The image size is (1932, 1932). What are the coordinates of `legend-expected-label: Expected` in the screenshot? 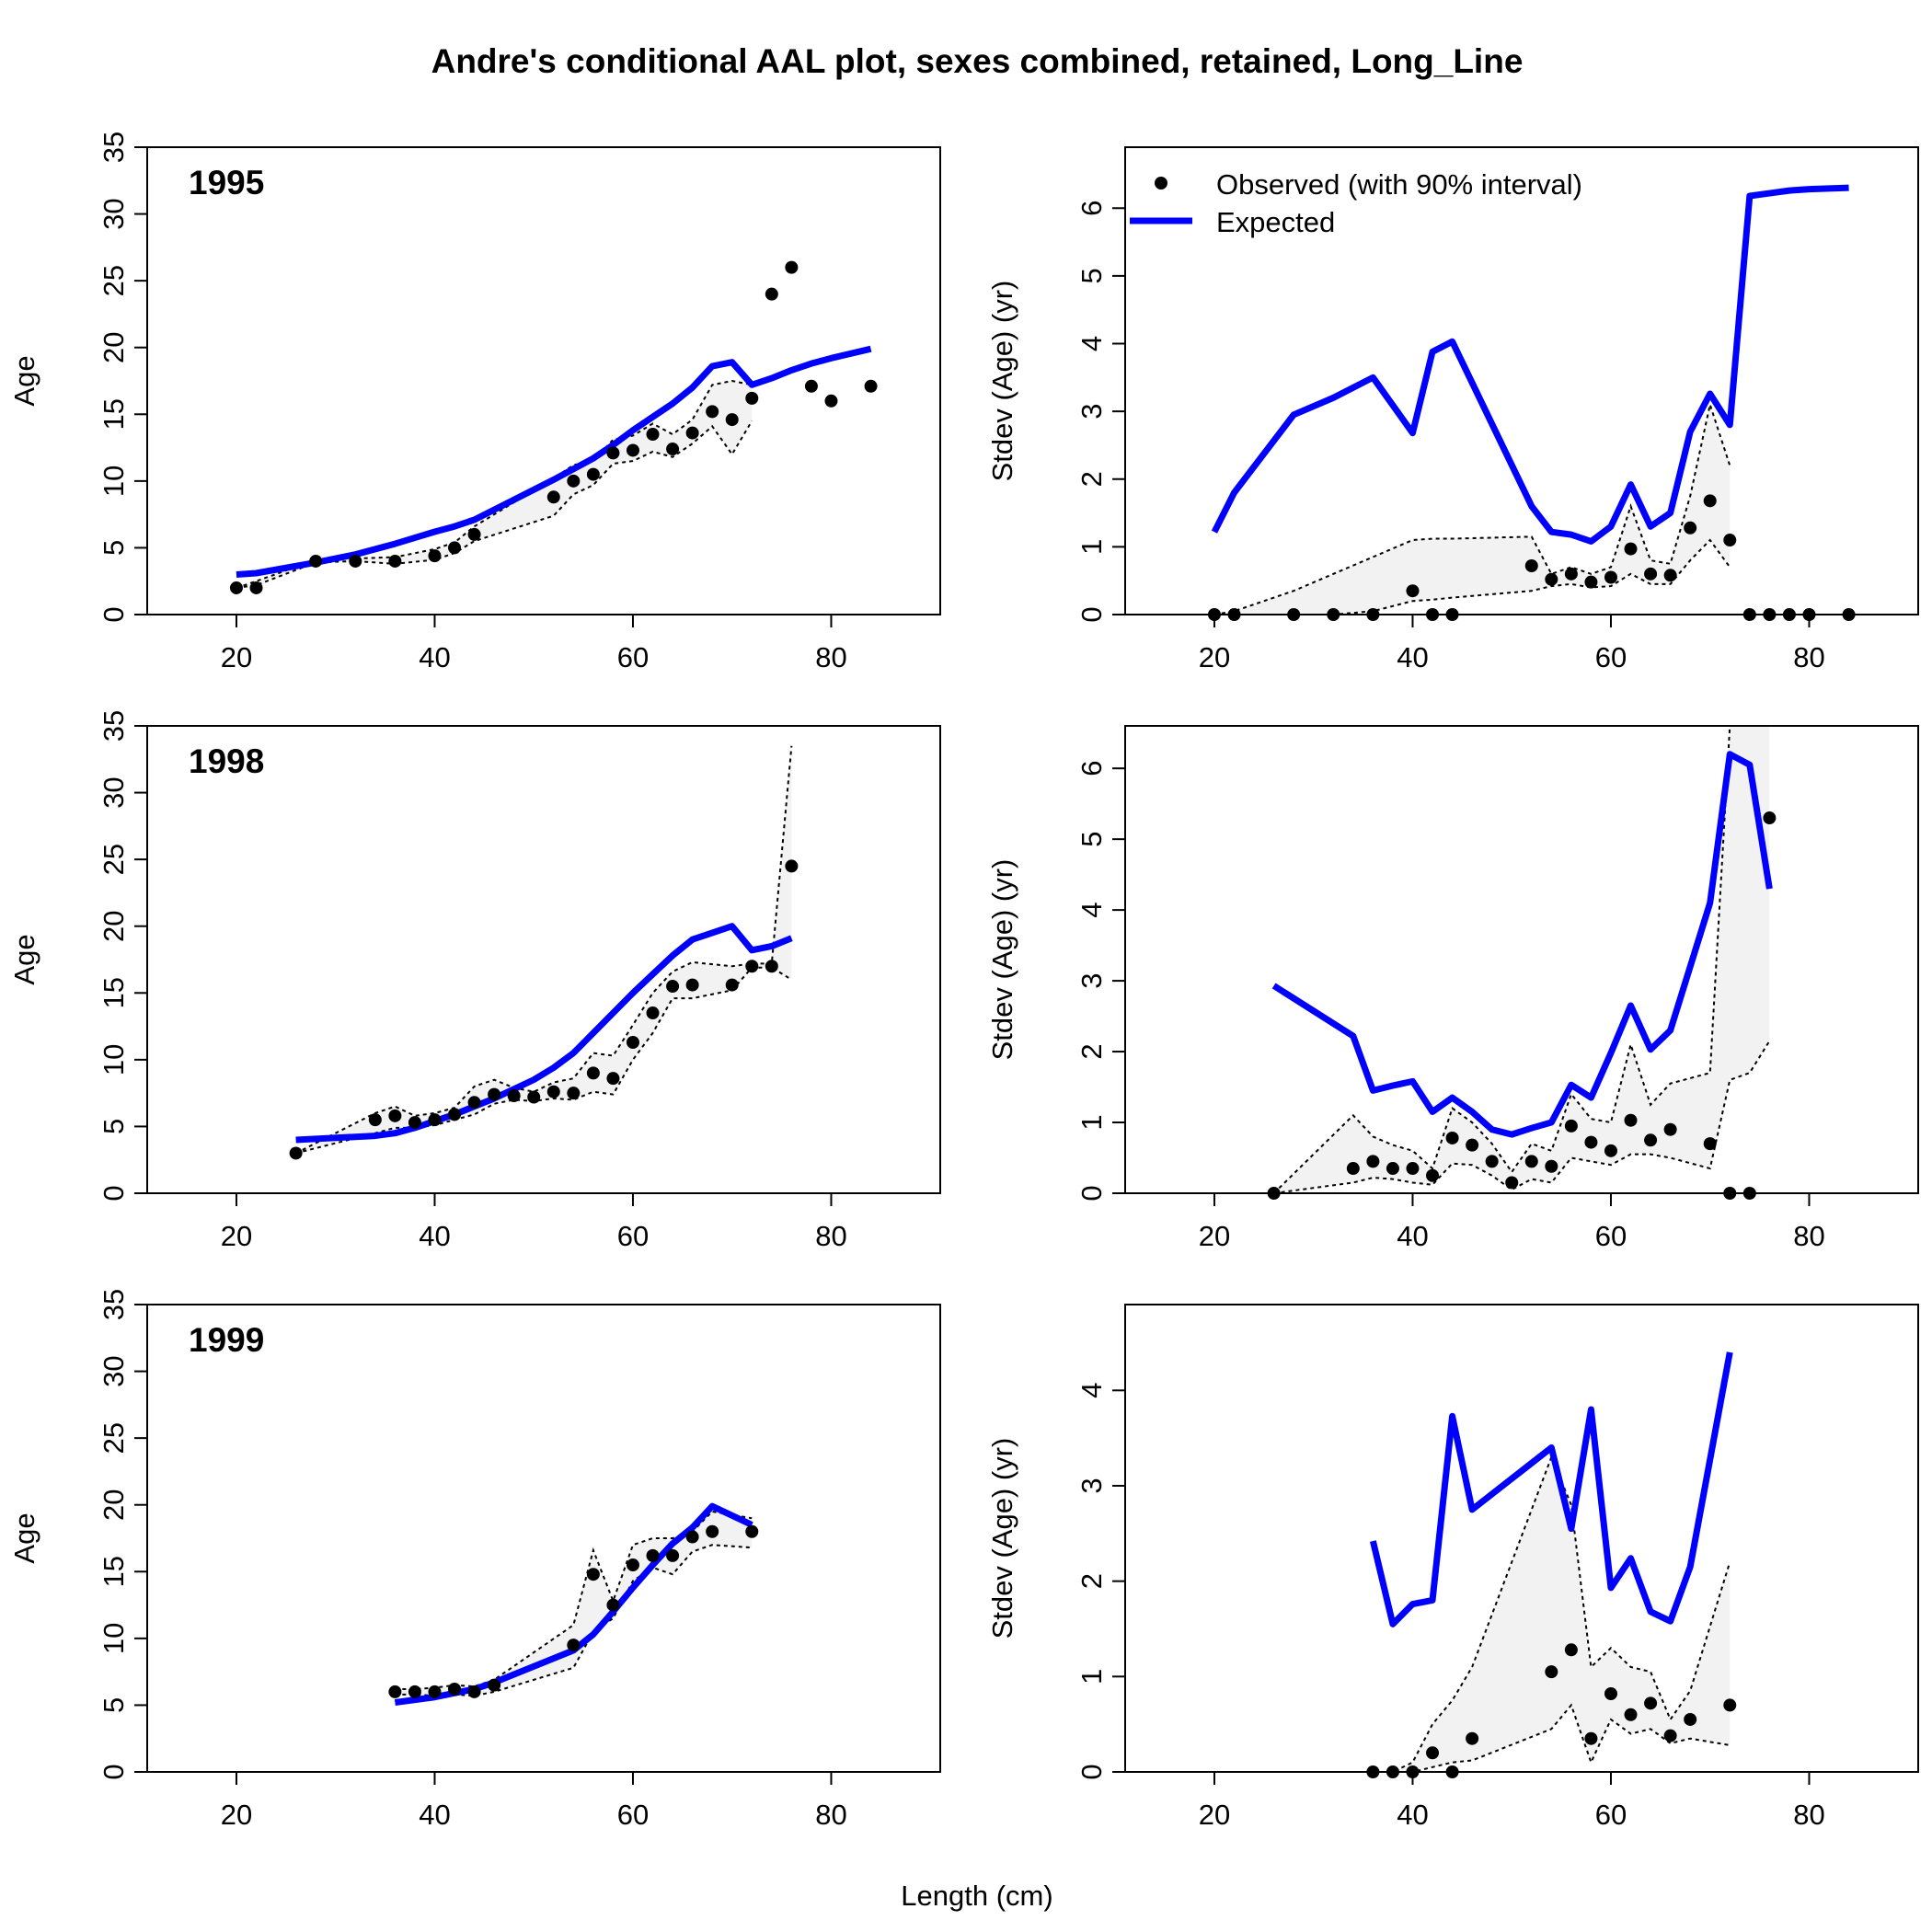 It's located at (1275, 222).